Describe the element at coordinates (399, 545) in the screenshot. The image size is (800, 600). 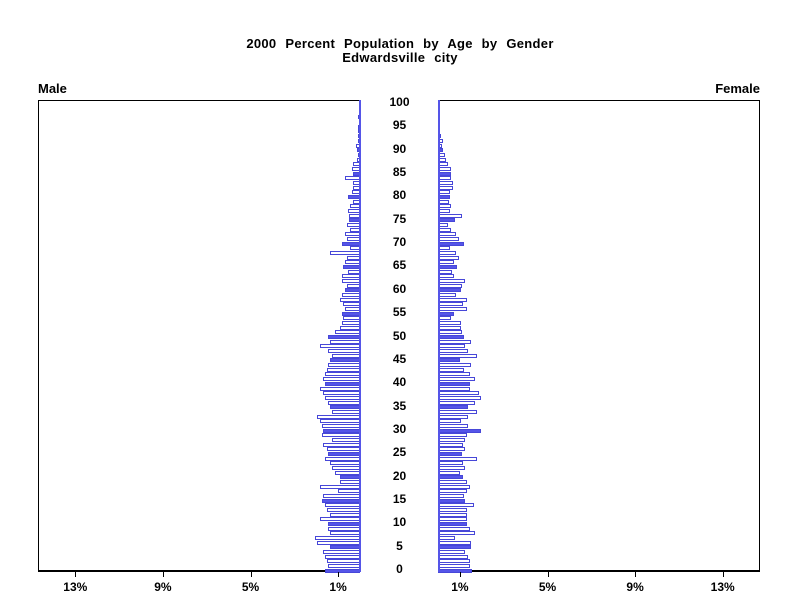
I see `age-tick-label-5: 5` at that location.